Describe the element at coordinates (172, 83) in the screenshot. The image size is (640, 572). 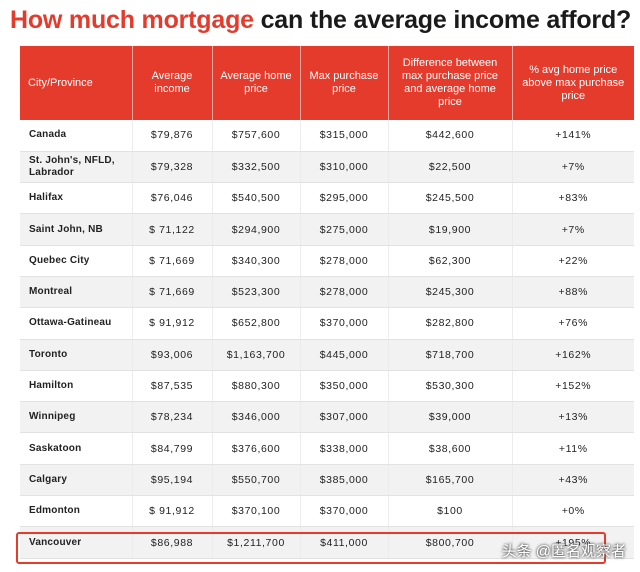
I see `header-average-income: Average income` at that location.